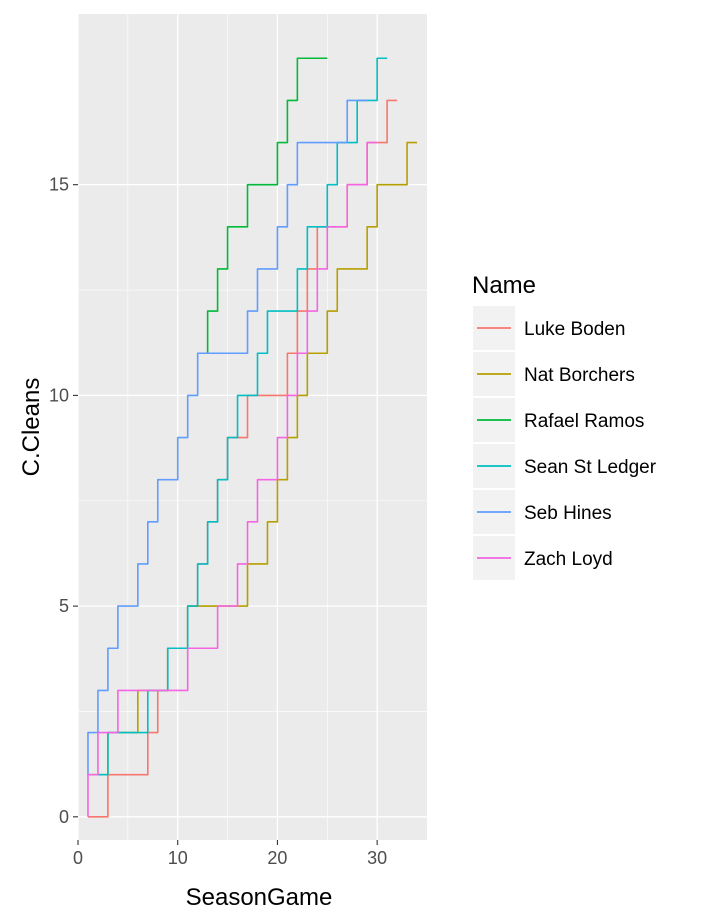  What do you see at coordinates (277, 858) in the screenshot?
I see `x-tick-label: 20` at bounding box center [277, 858].